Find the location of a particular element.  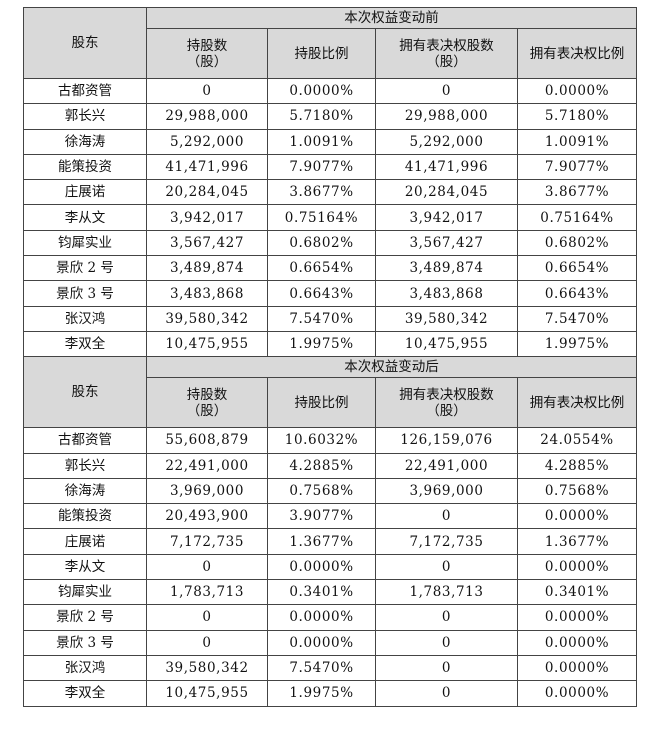

ratio-value: 0.75164% is located at coordinates (321, 217).